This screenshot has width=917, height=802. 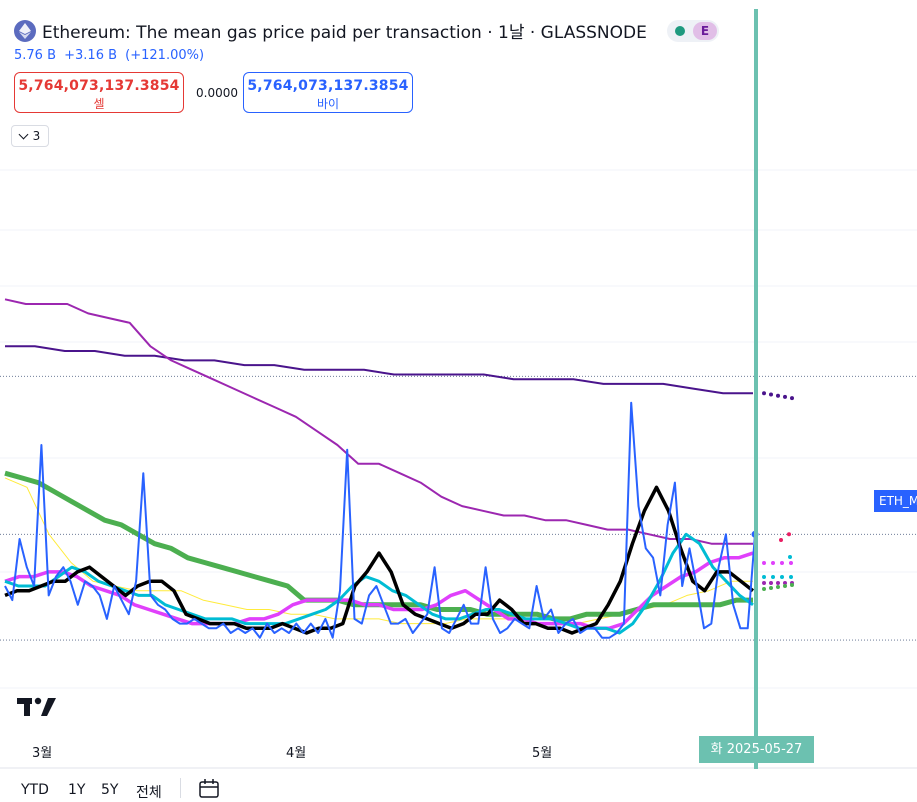 I want to click on series-price-tag: ETH_MEAN, so click(x=895, y=501).